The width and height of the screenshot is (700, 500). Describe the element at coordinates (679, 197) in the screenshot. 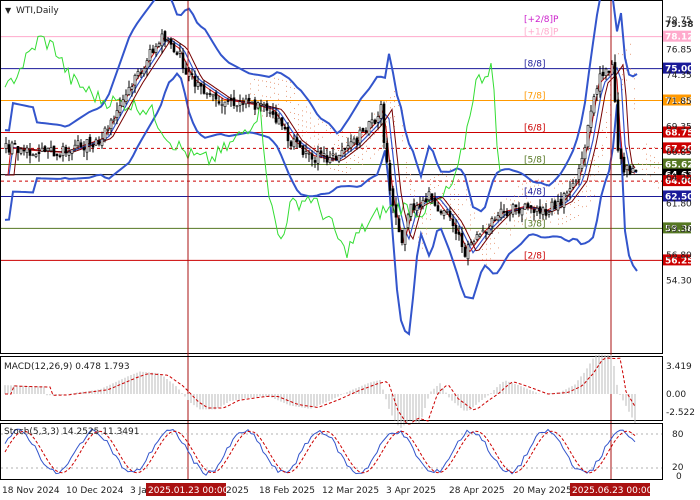

I see `price-badge-text: 62.50` at that location.